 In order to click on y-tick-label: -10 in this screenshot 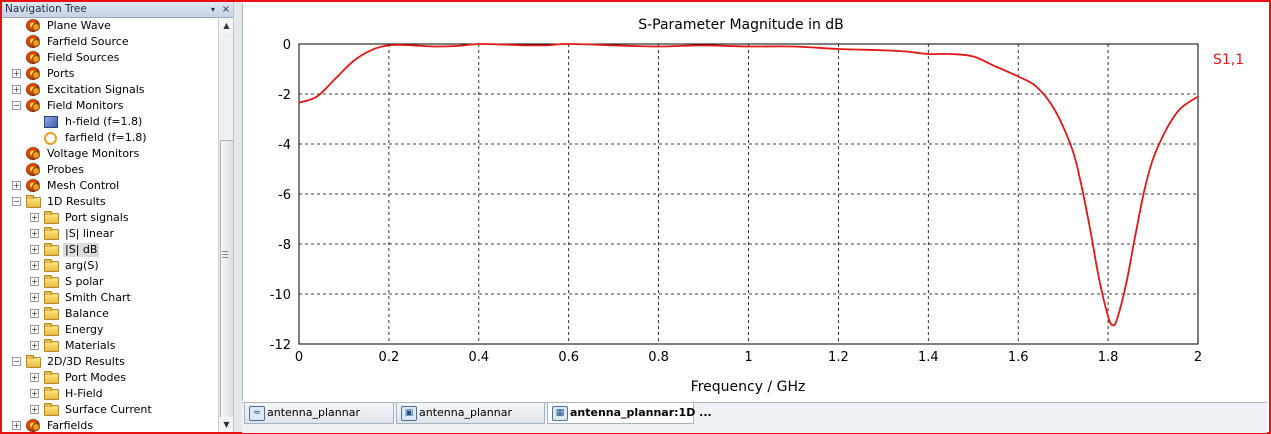, I will do `click(280, 295)`.